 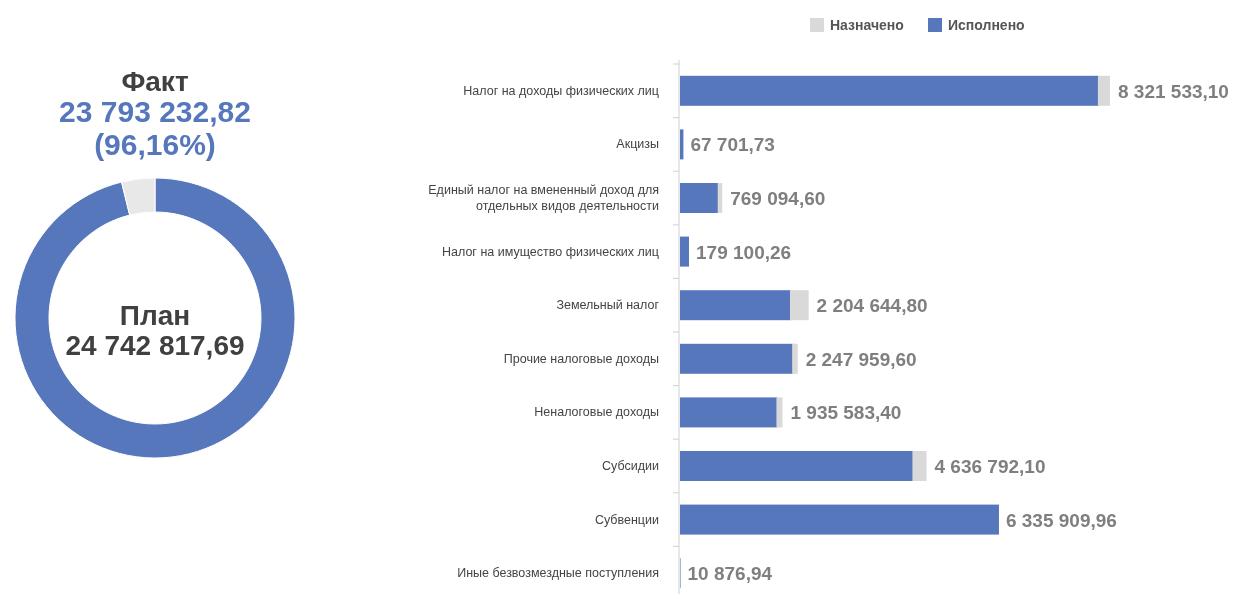 What do you see at coordinates (155, 345) in the screenshot?
I see `text: 24 742 817,69` at bounding box center [155, 345].